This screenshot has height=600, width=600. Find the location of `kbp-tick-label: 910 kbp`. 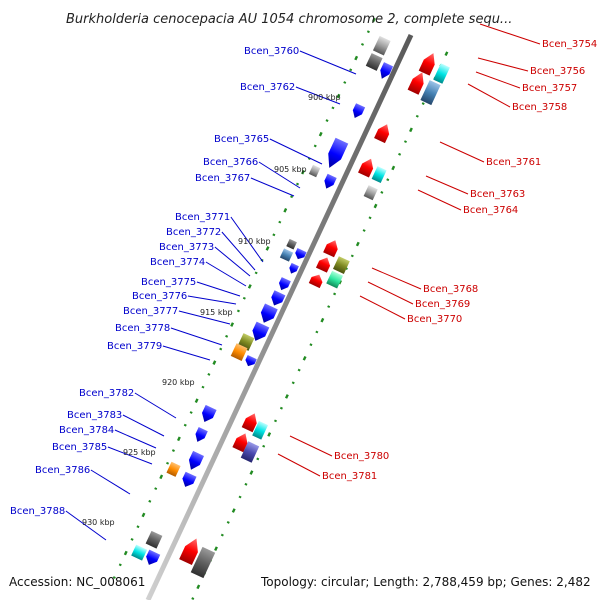

kbp-tick-label: 910 kbp is located at coordinates (254, 241).